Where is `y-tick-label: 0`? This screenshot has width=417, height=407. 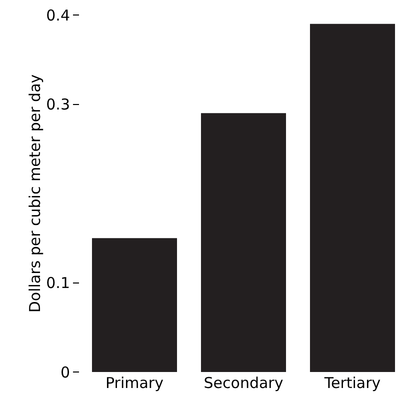 y-tick-label: 0 is located at coordinates (65, 372).